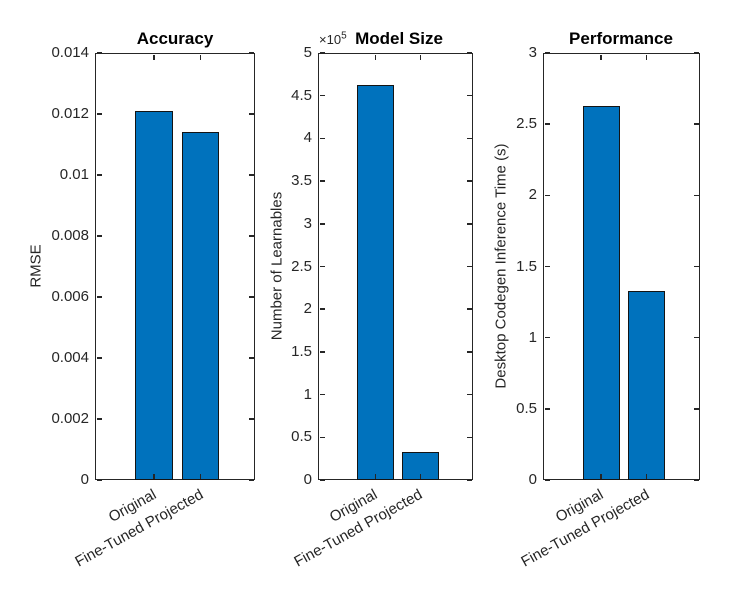 This screenshot has height=602, width=751. I want to click on y-tick-label: 3.5, so click(301, 181).